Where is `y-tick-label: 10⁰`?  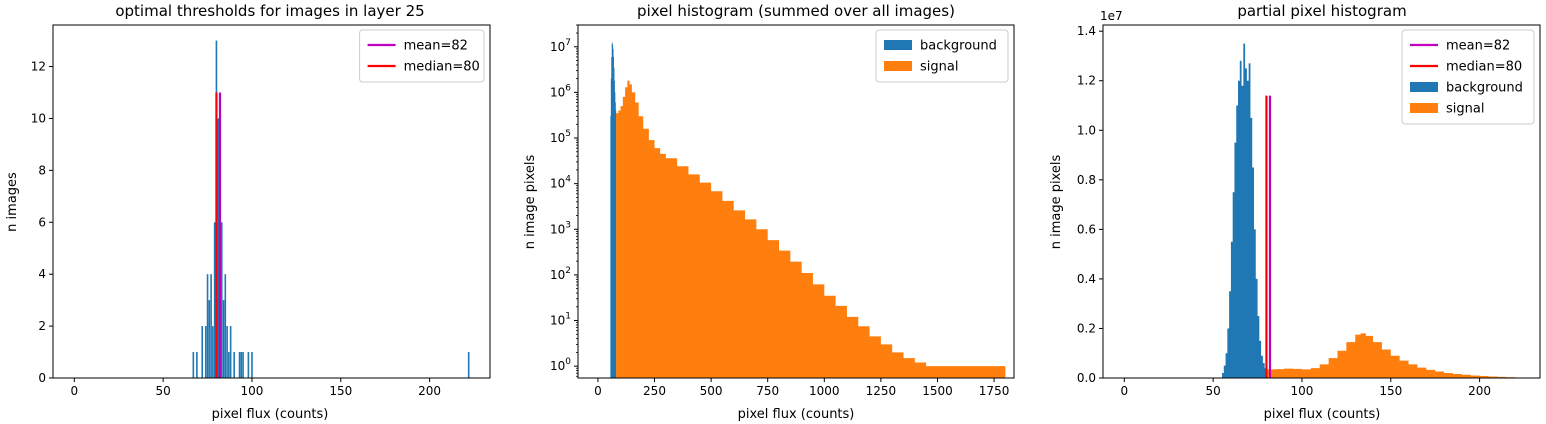 y-tick-label: 10⁰ is located at coordinates (560, 365).